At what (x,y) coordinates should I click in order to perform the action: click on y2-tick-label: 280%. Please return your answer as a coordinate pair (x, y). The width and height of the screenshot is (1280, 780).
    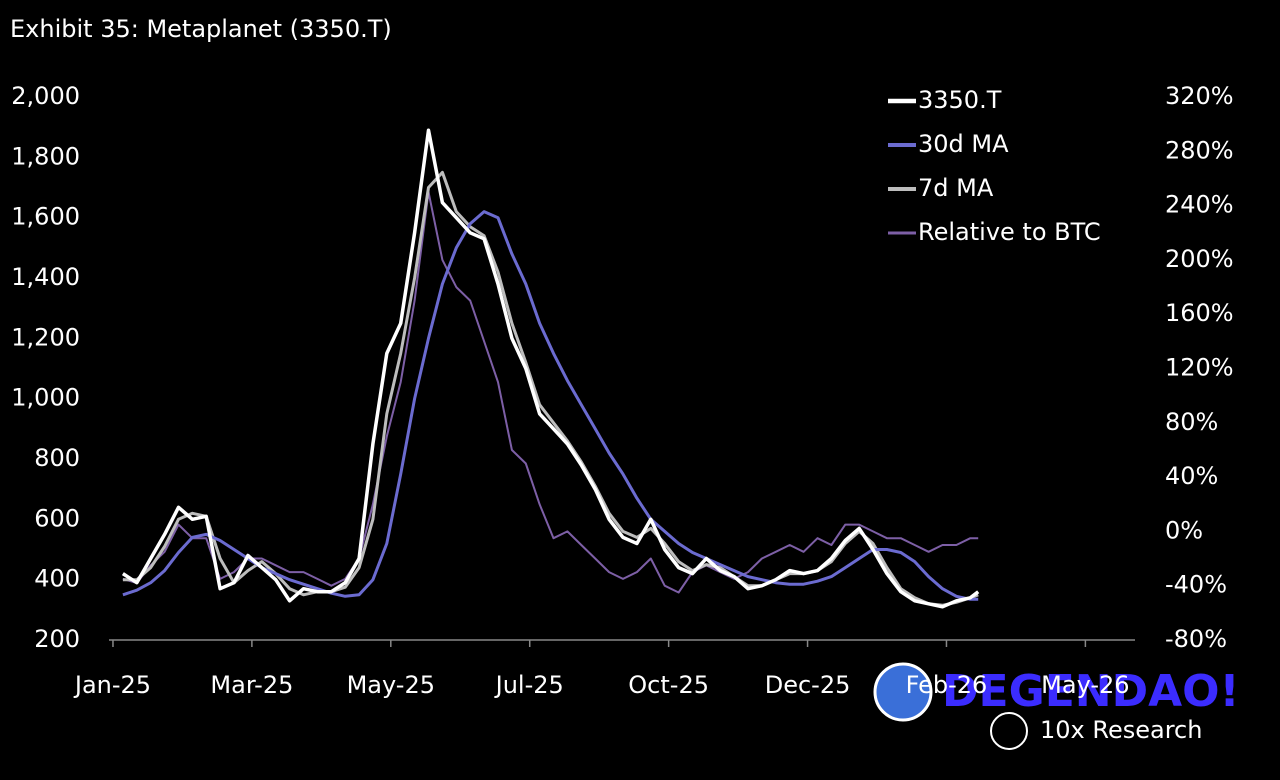
    Looking at the image, I should click on (1199, 150).